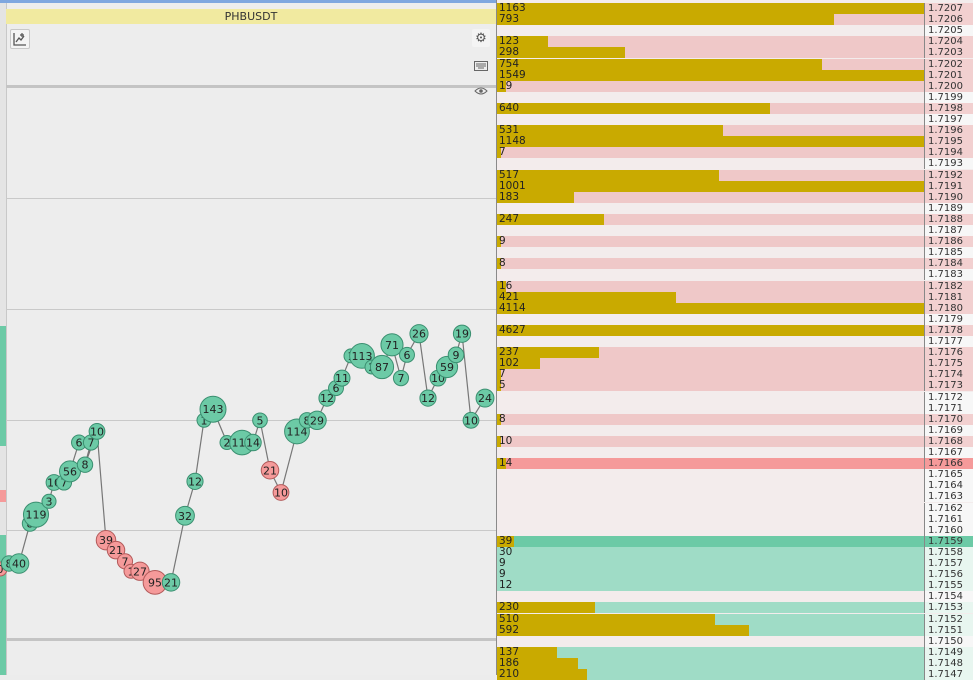 This screenshot has height=680, width=973. I want to click on order-book-row: 1.7183, so click(735, 275).